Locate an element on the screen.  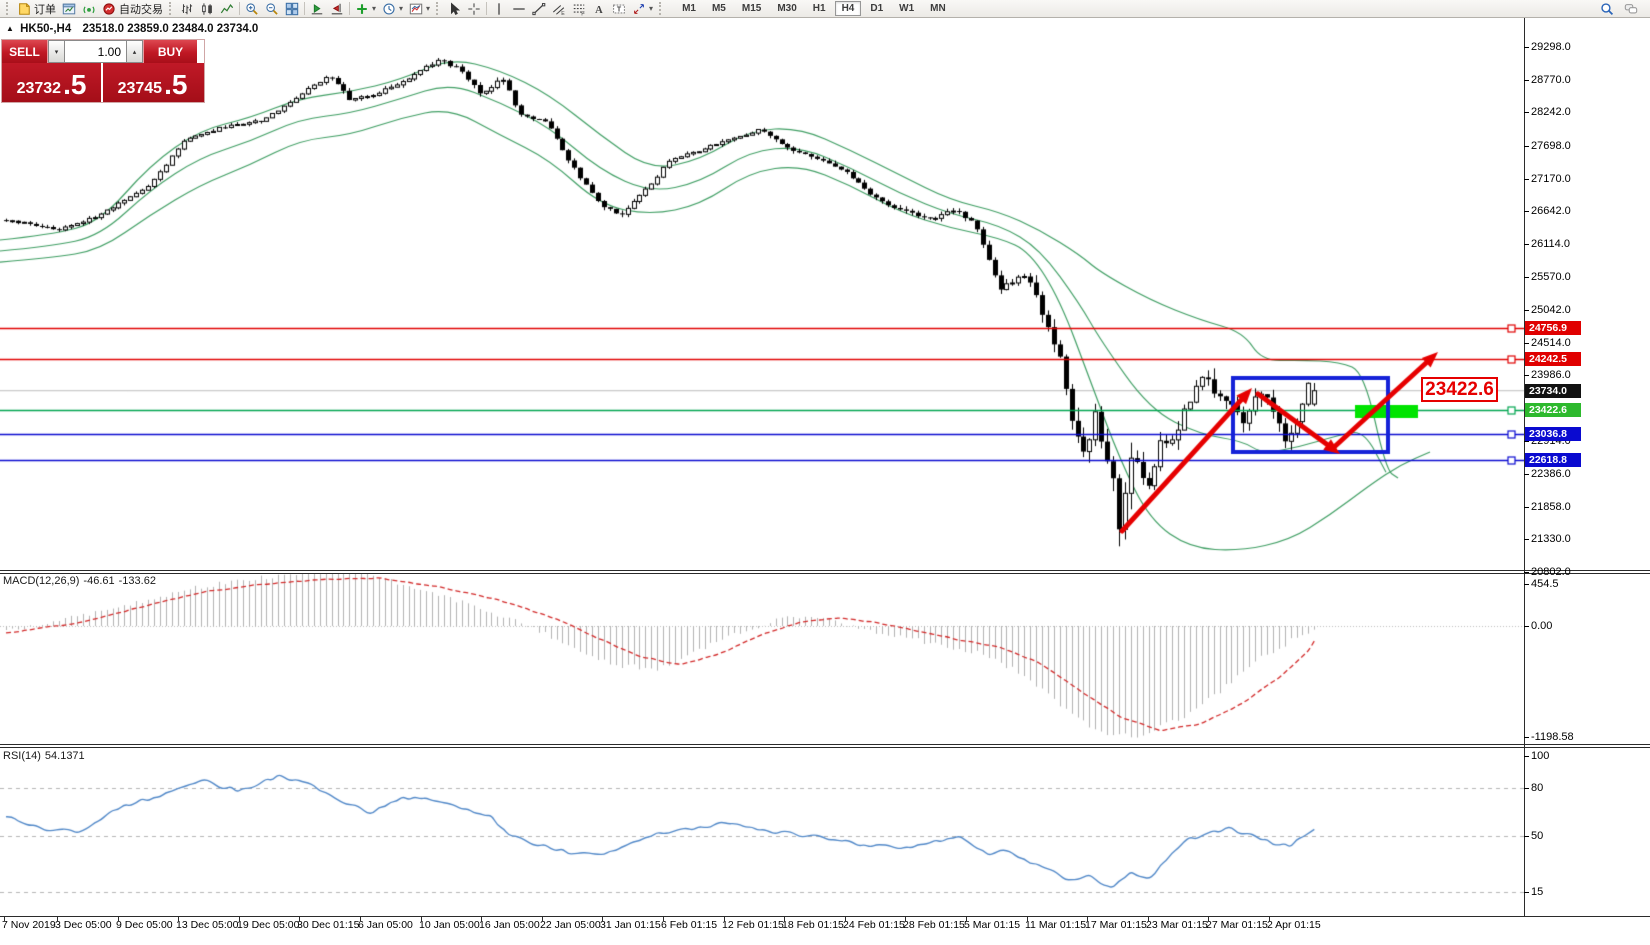
toolbar-grip is located at coordinates (171, 8).